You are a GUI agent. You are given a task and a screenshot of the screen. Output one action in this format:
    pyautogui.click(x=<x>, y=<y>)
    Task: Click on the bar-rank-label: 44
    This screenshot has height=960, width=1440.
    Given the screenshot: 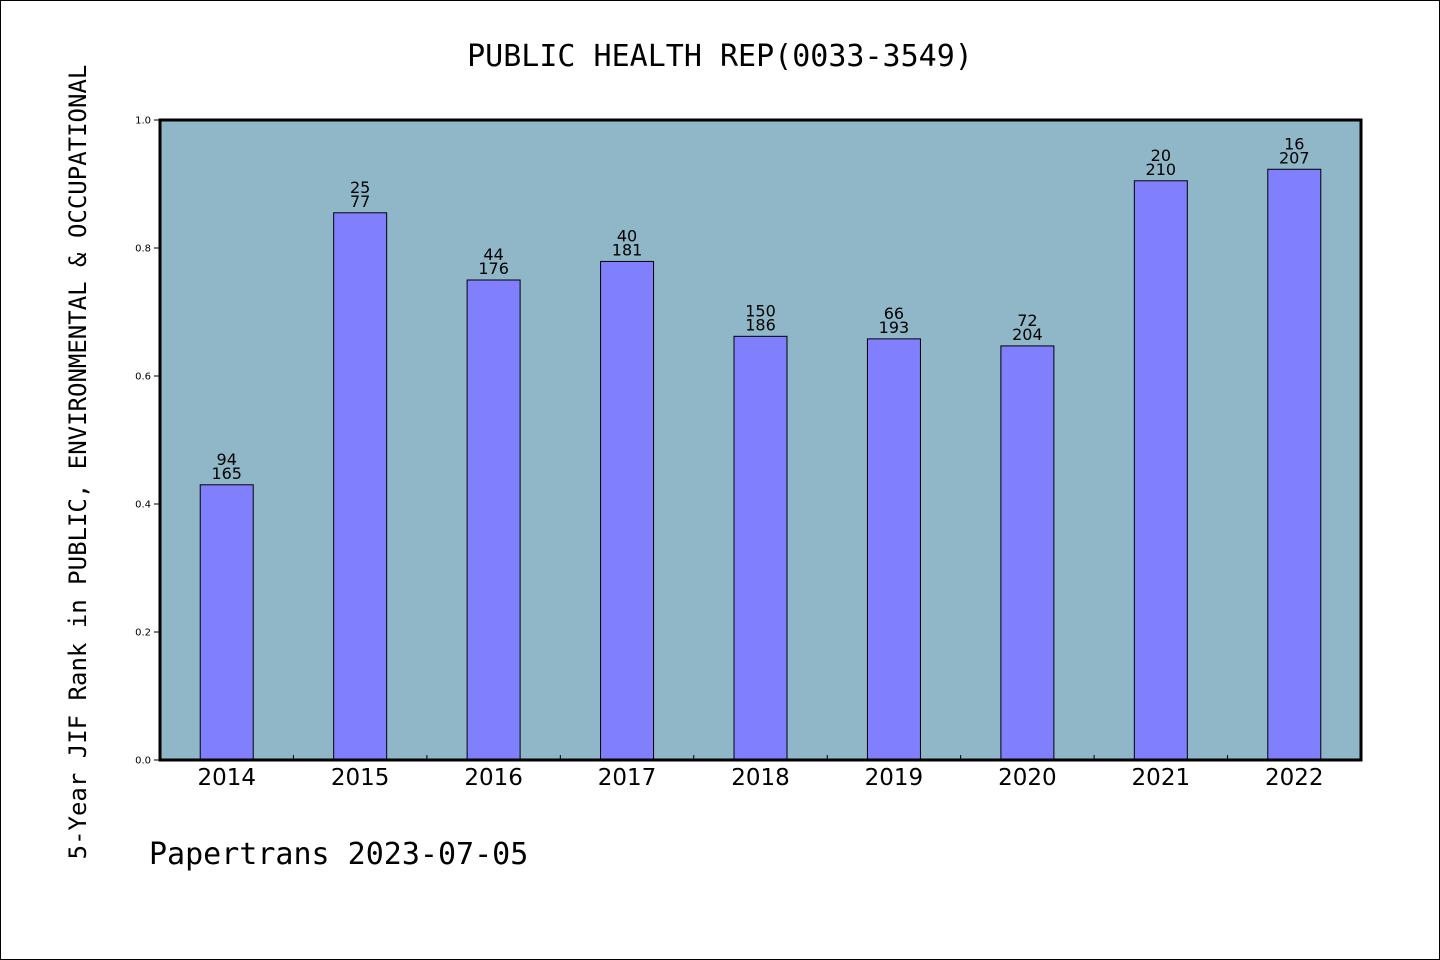 What is the action you would take?
    pyautogui.click(x=493, y=254)
    